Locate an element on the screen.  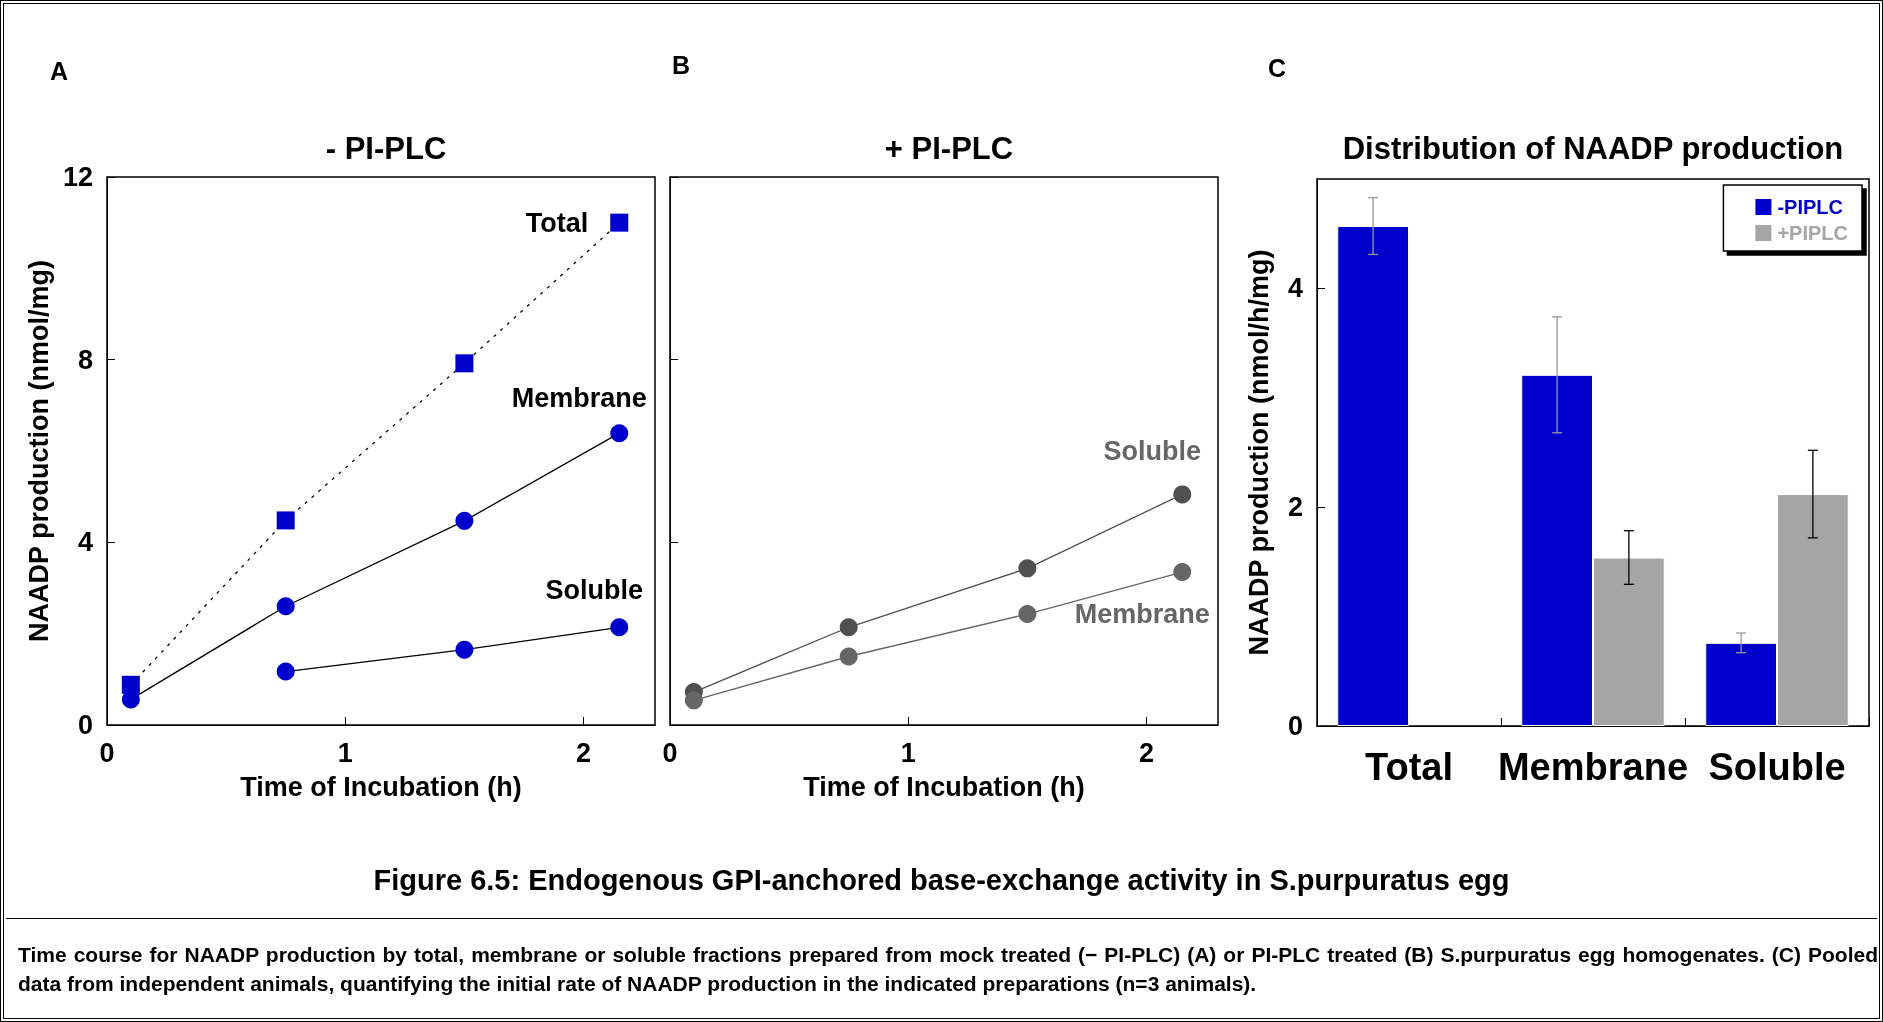
bar is located at coordinates (1373, 476).